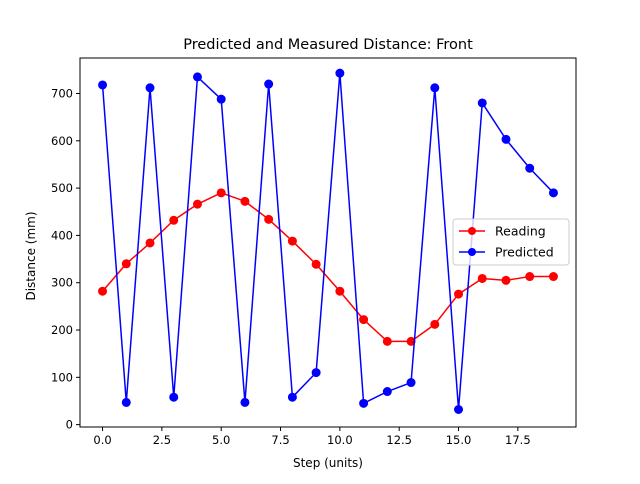 This screenshot has width=640, height=484. What do you see at coordinates (221, 440) in the screenshot?
I see `x-tick-label: 5.0` at bounding box center [221, 440].